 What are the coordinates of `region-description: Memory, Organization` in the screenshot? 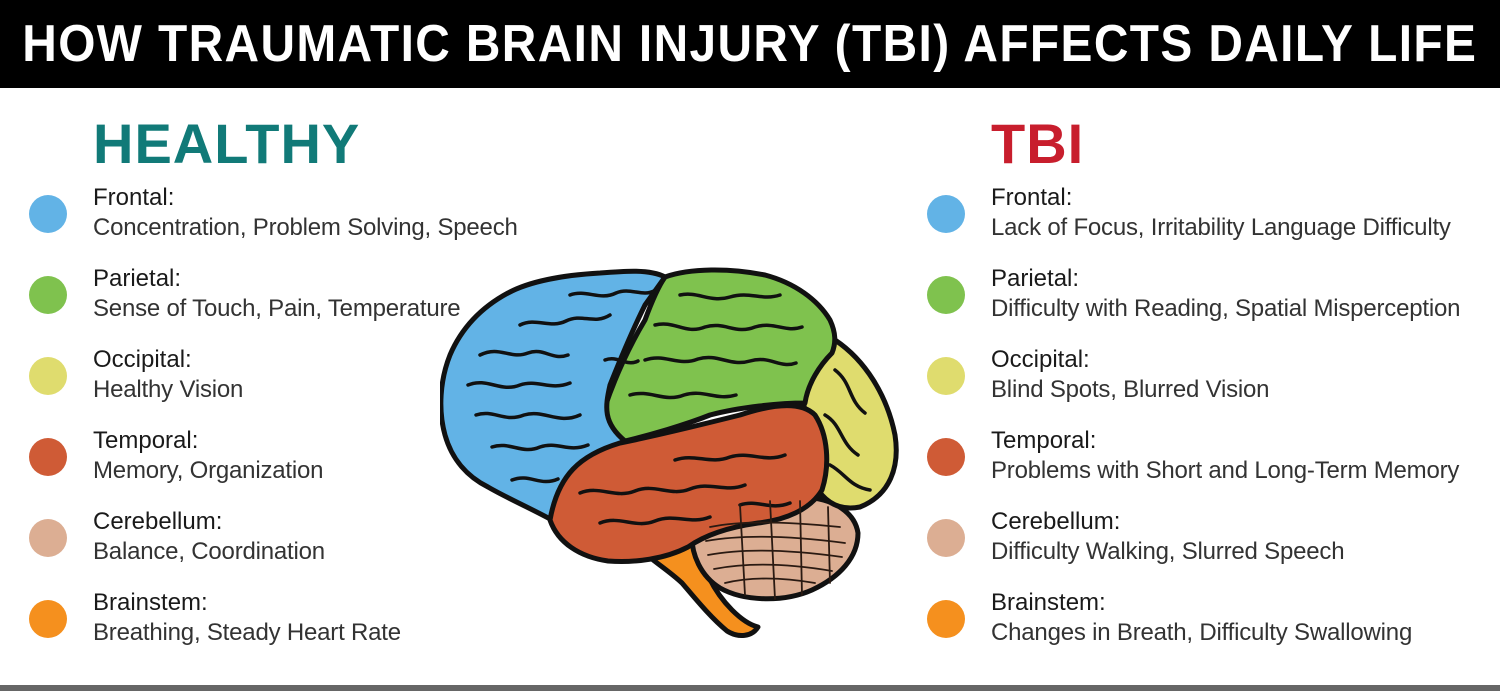 It's located at (208, 470).